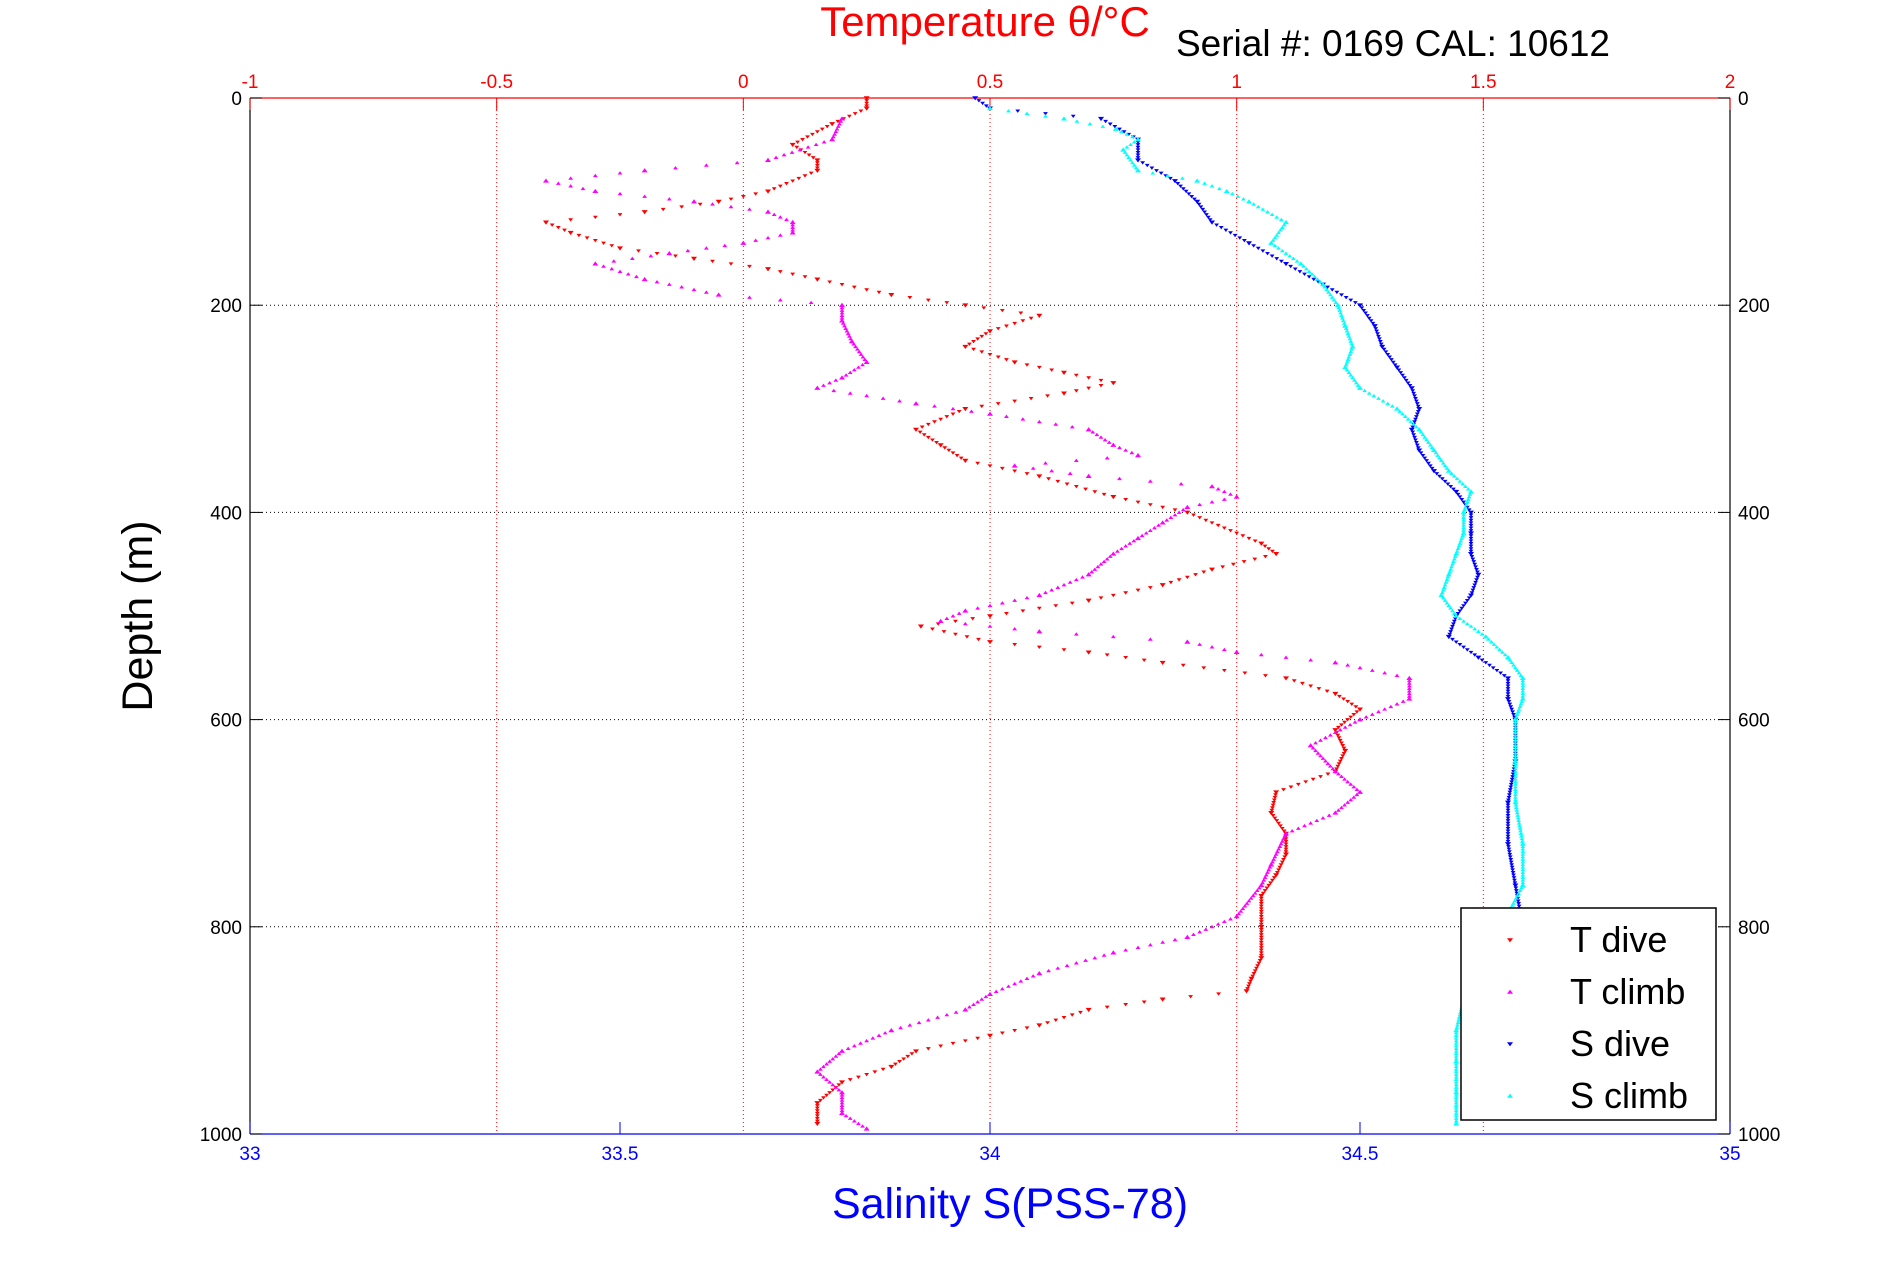 The height and width of the screenshot is (1262, 1891). I want to click on legend-box, so click(1588, 1014).